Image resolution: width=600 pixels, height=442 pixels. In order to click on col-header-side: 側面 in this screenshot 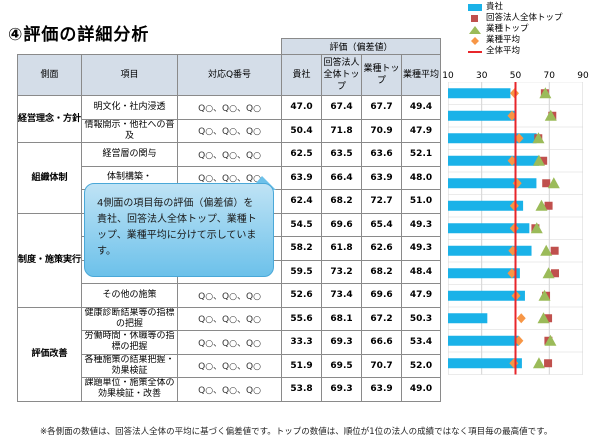, I will do `click(49, 75)`.